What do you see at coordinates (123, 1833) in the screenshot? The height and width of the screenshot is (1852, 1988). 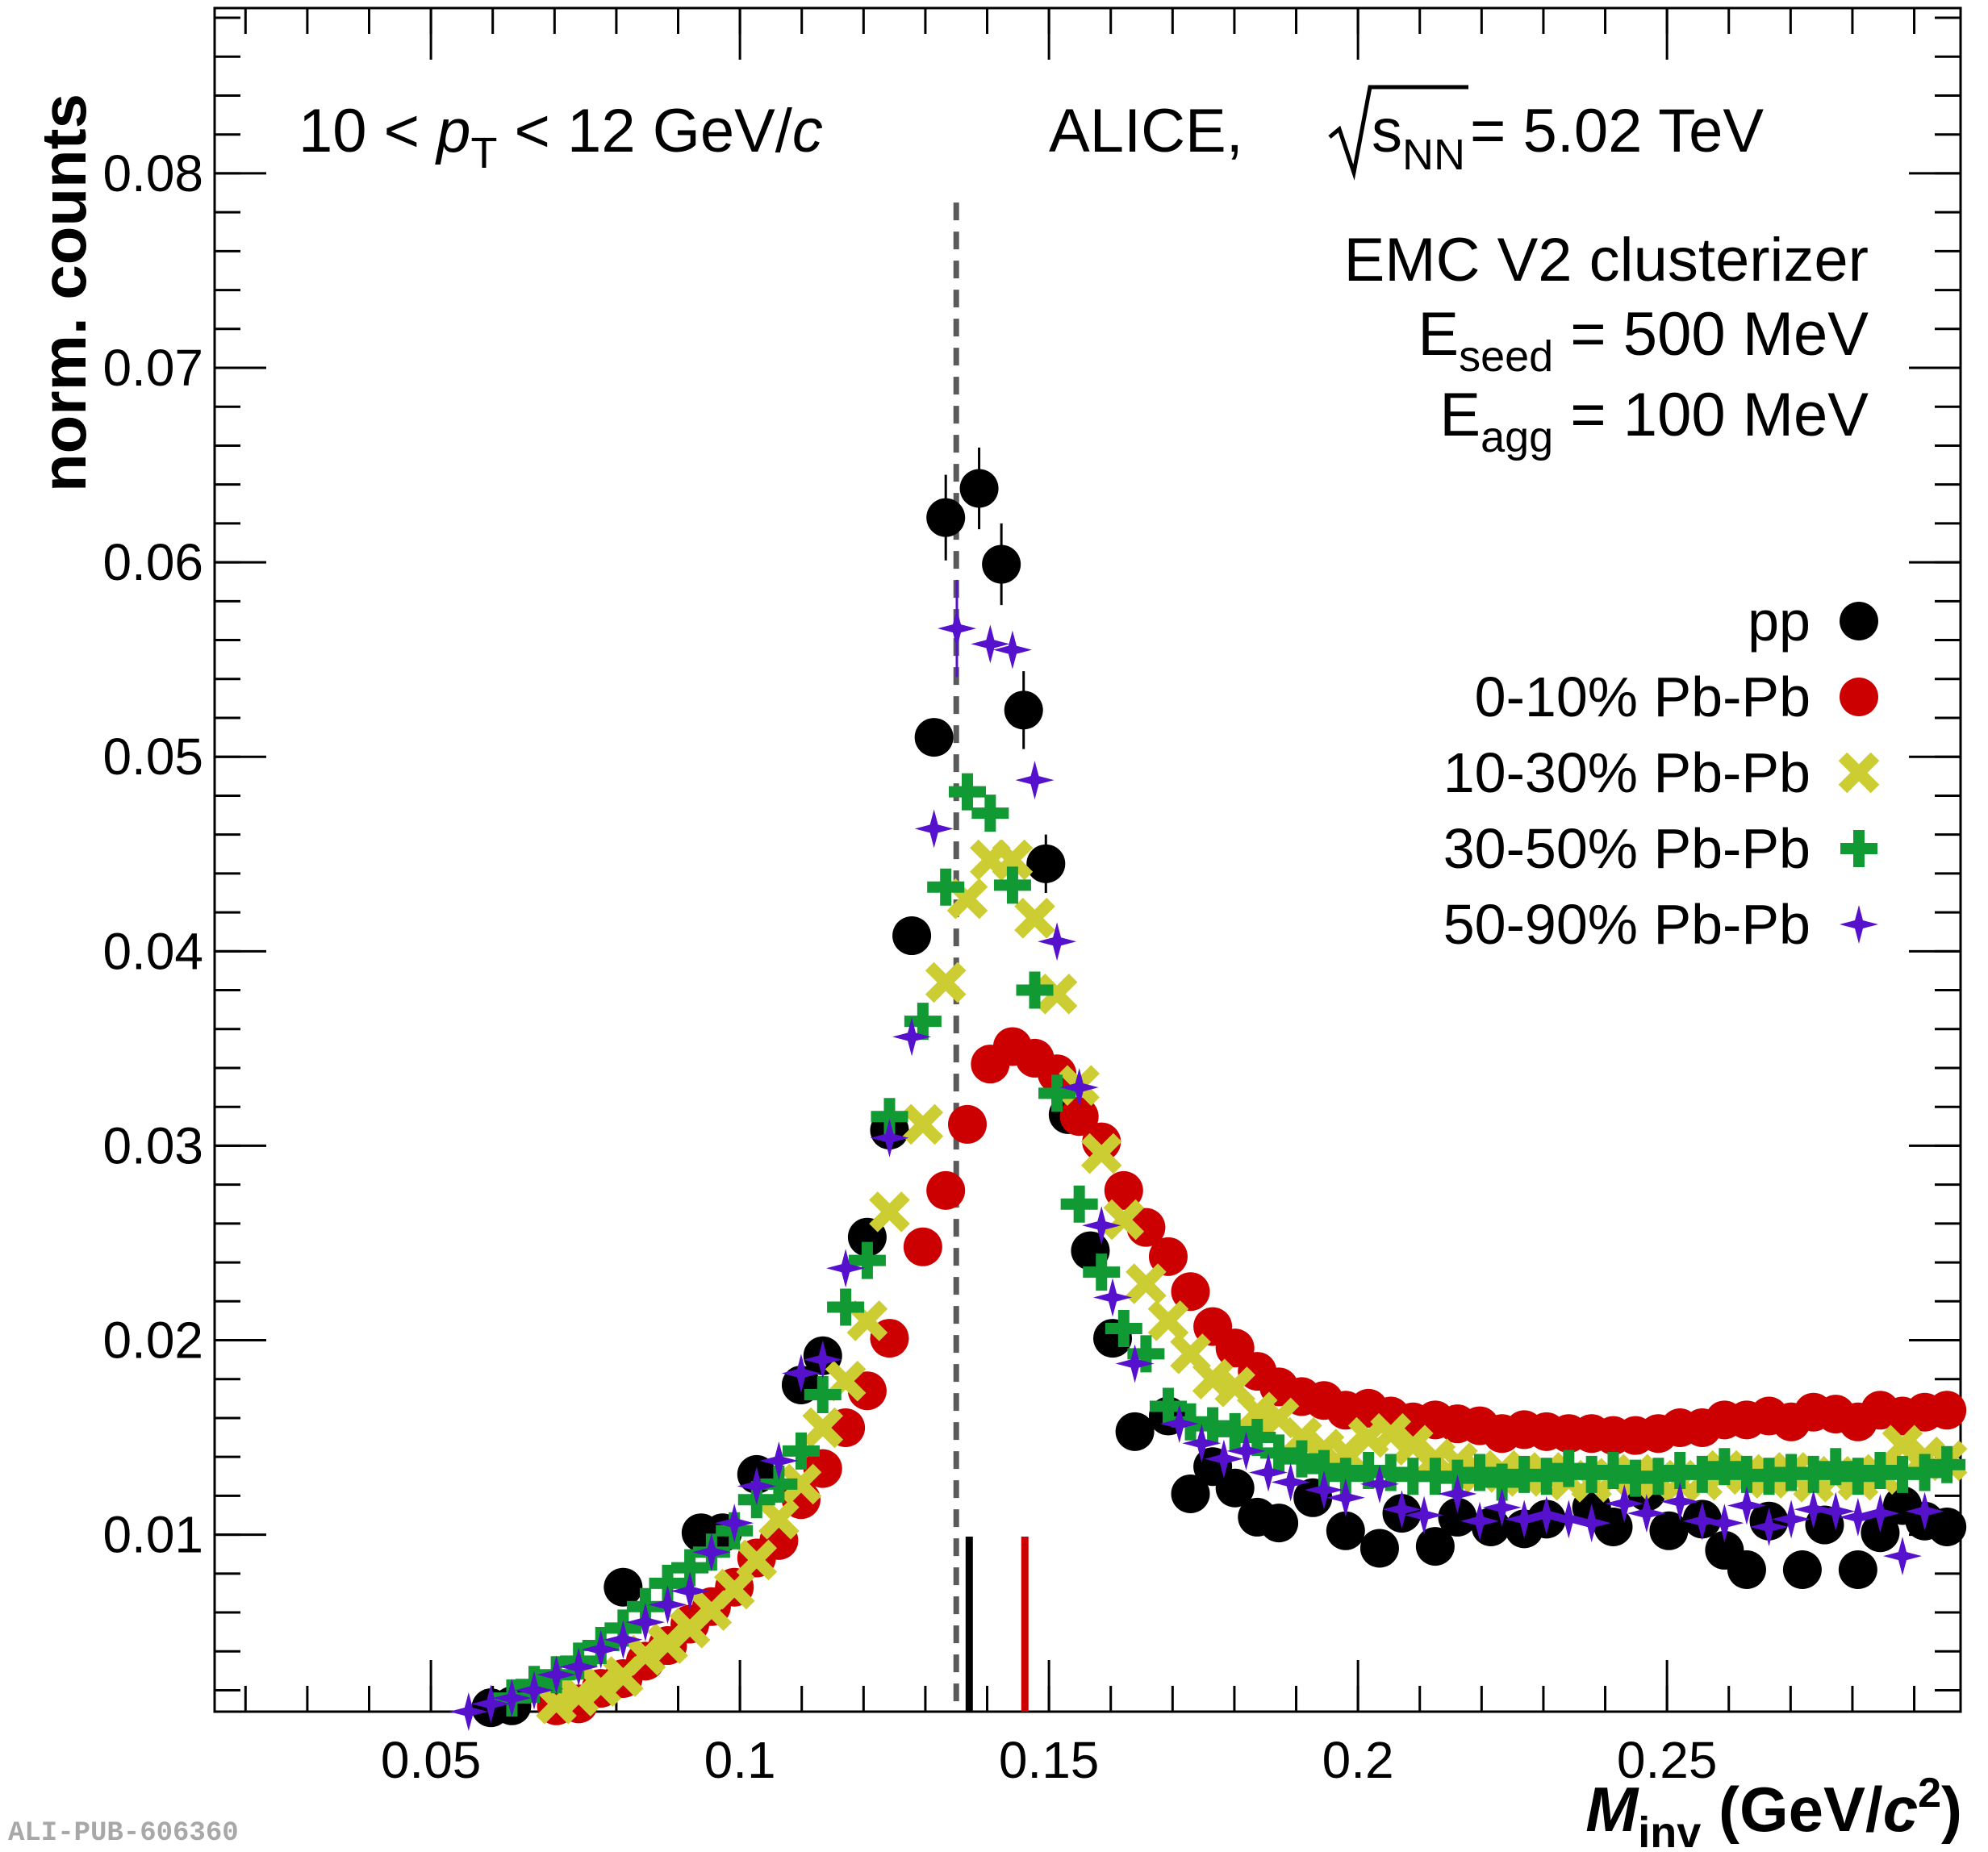 I see `publication-watermark: ALI-PUB-606360` at bounding box center [123, 1833].